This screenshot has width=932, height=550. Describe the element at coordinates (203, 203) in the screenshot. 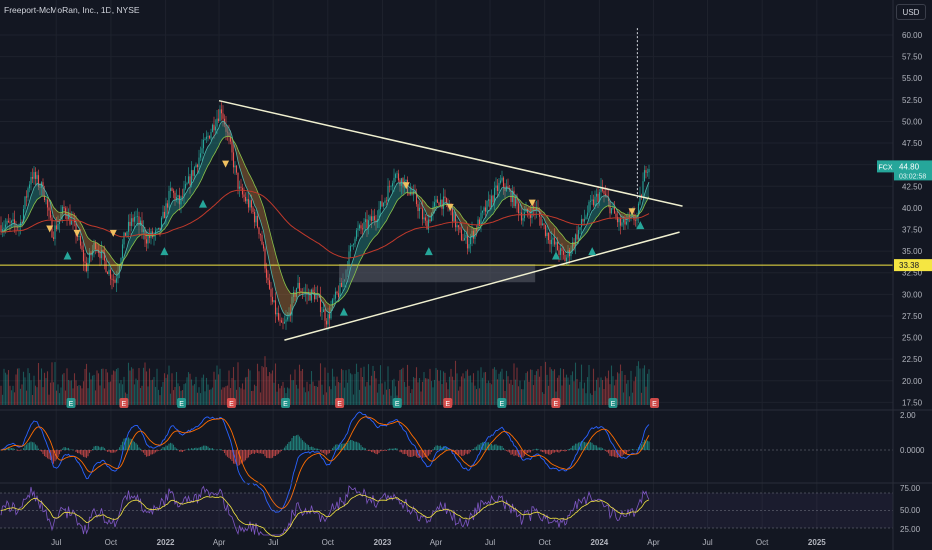

I see `buy-signal-marker` at that location.